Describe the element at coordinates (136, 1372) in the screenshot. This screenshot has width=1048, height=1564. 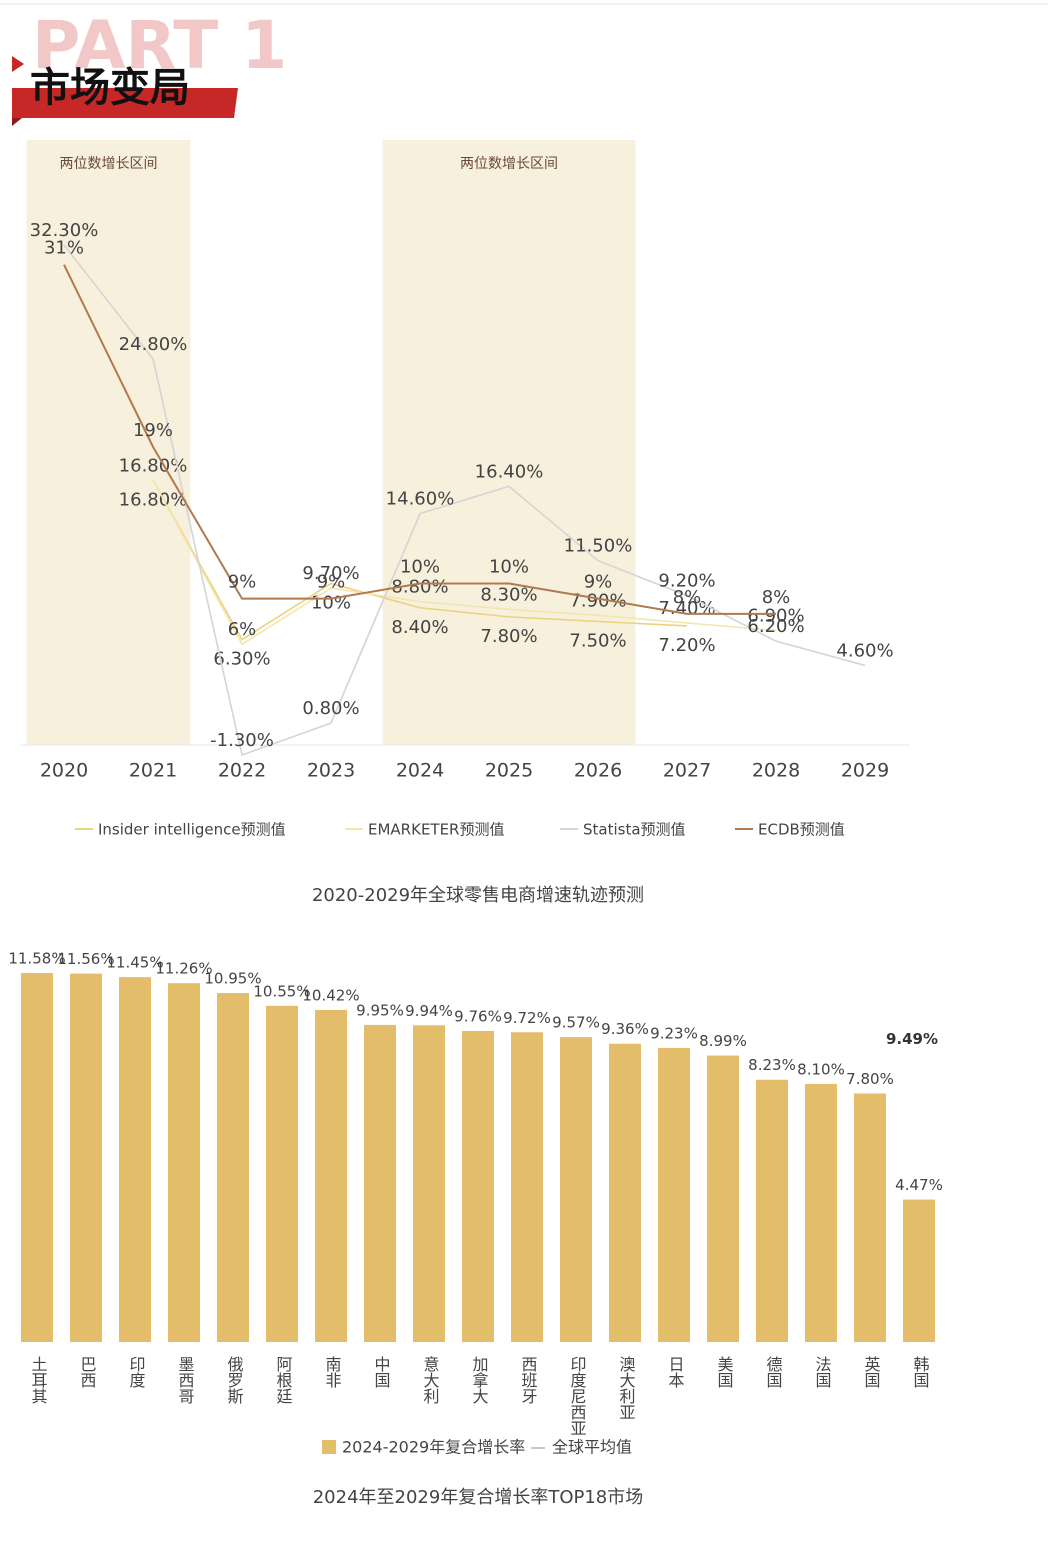
I see `x-tick-label: 印度` at that location.